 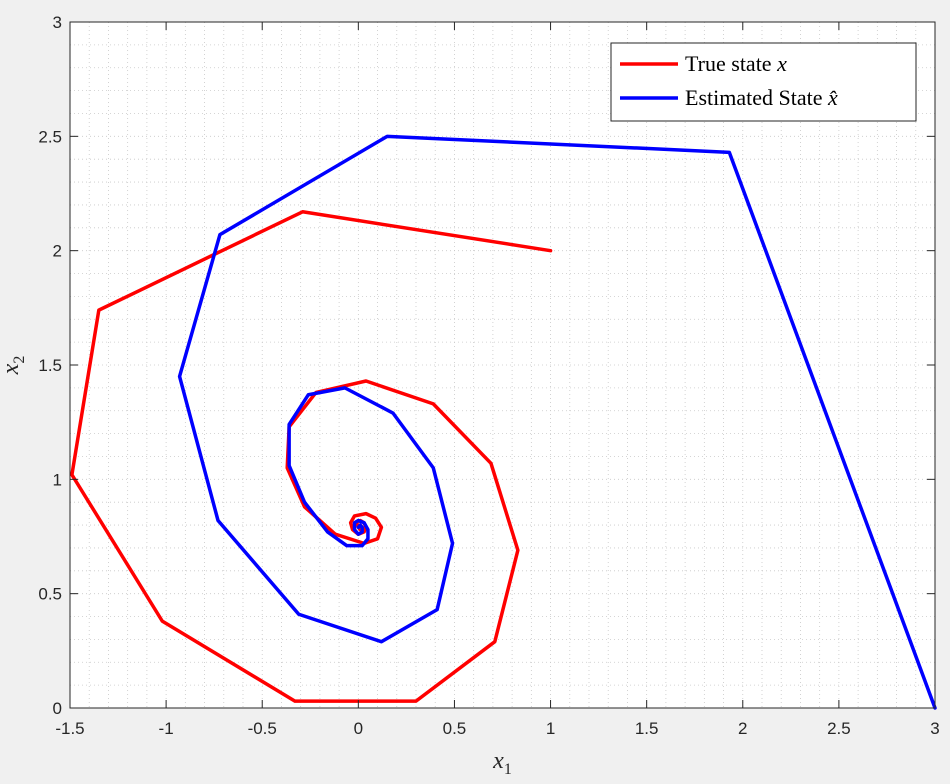 What do you see at coordinates (57, 251) in the screenshot?
I see `y-tick-label: 2` at bounding box center [57, 251].